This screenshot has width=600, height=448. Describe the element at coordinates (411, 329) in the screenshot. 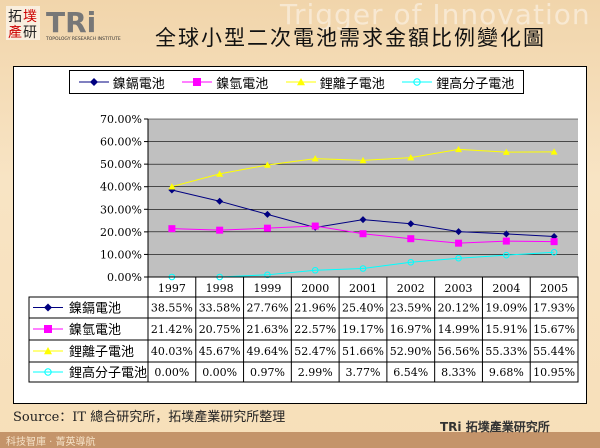

I see `table-cell: 16.97%` at that location.